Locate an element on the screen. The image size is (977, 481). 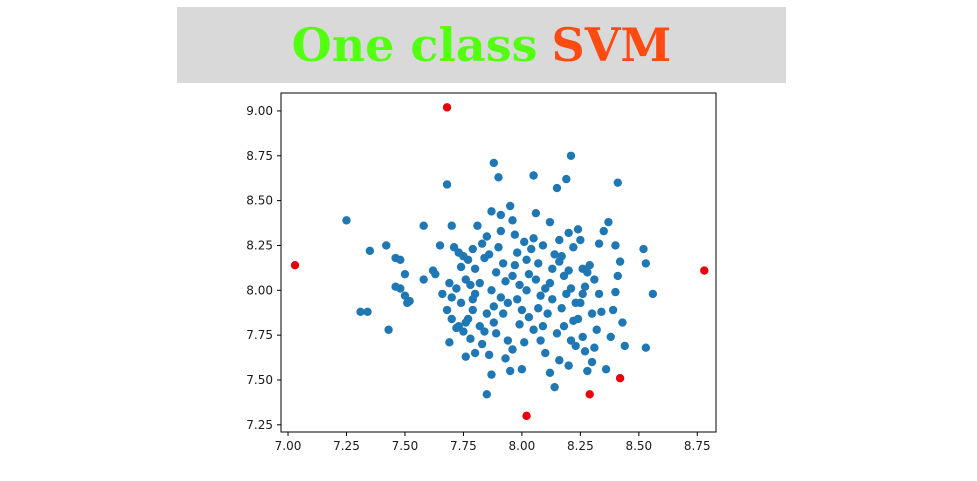
x-tick-label: 7.00 is located at coordinates (288, 446).